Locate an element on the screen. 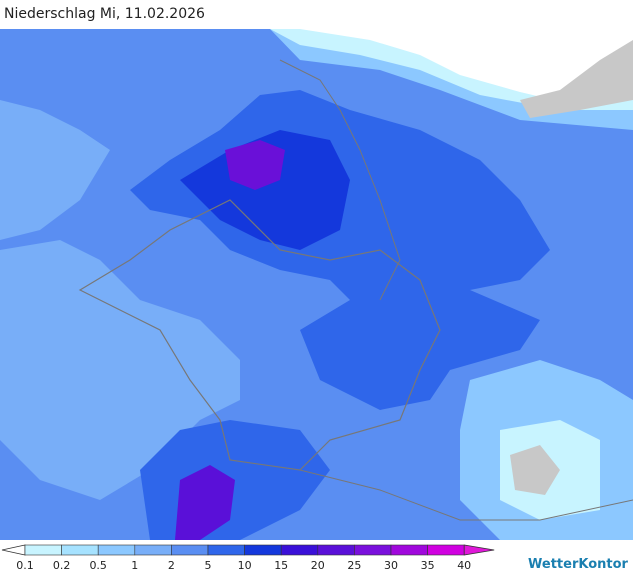  legend: 0.1 0.2 0.5 1 2 5 10 15 20 25 30 35 40 is located at coordinates (248, 558).